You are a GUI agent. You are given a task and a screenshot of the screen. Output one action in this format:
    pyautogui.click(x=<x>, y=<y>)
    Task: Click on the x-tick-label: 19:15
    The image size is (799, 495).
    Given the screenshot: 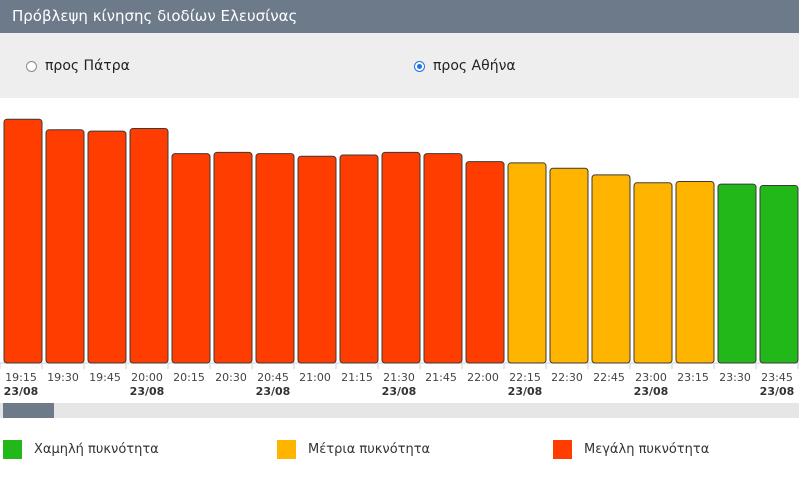 What is the action you would take?
    pyautogui.click(x=21, y=377)
    